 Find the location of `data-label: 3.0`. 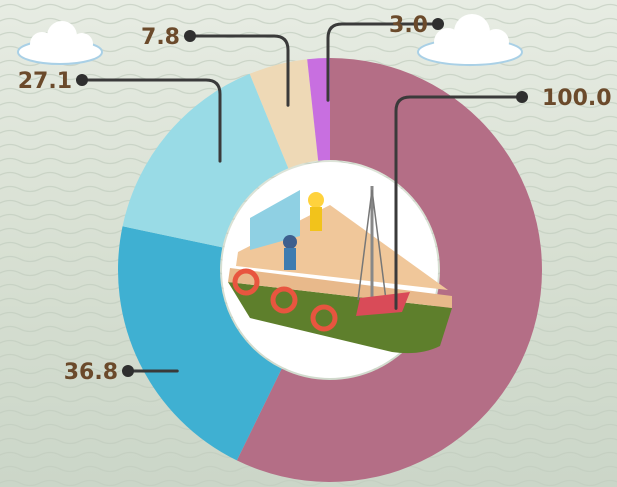

data-label: 3.0 is located at coordinates (408, 25).